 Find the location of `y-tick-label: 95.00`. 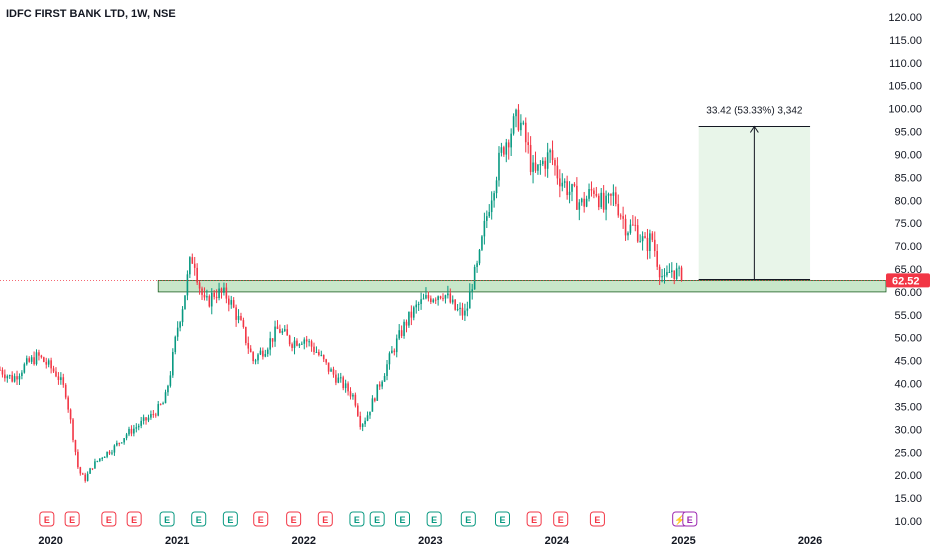

y-tick-label: 95.00 is located at coordinates (908, 133).